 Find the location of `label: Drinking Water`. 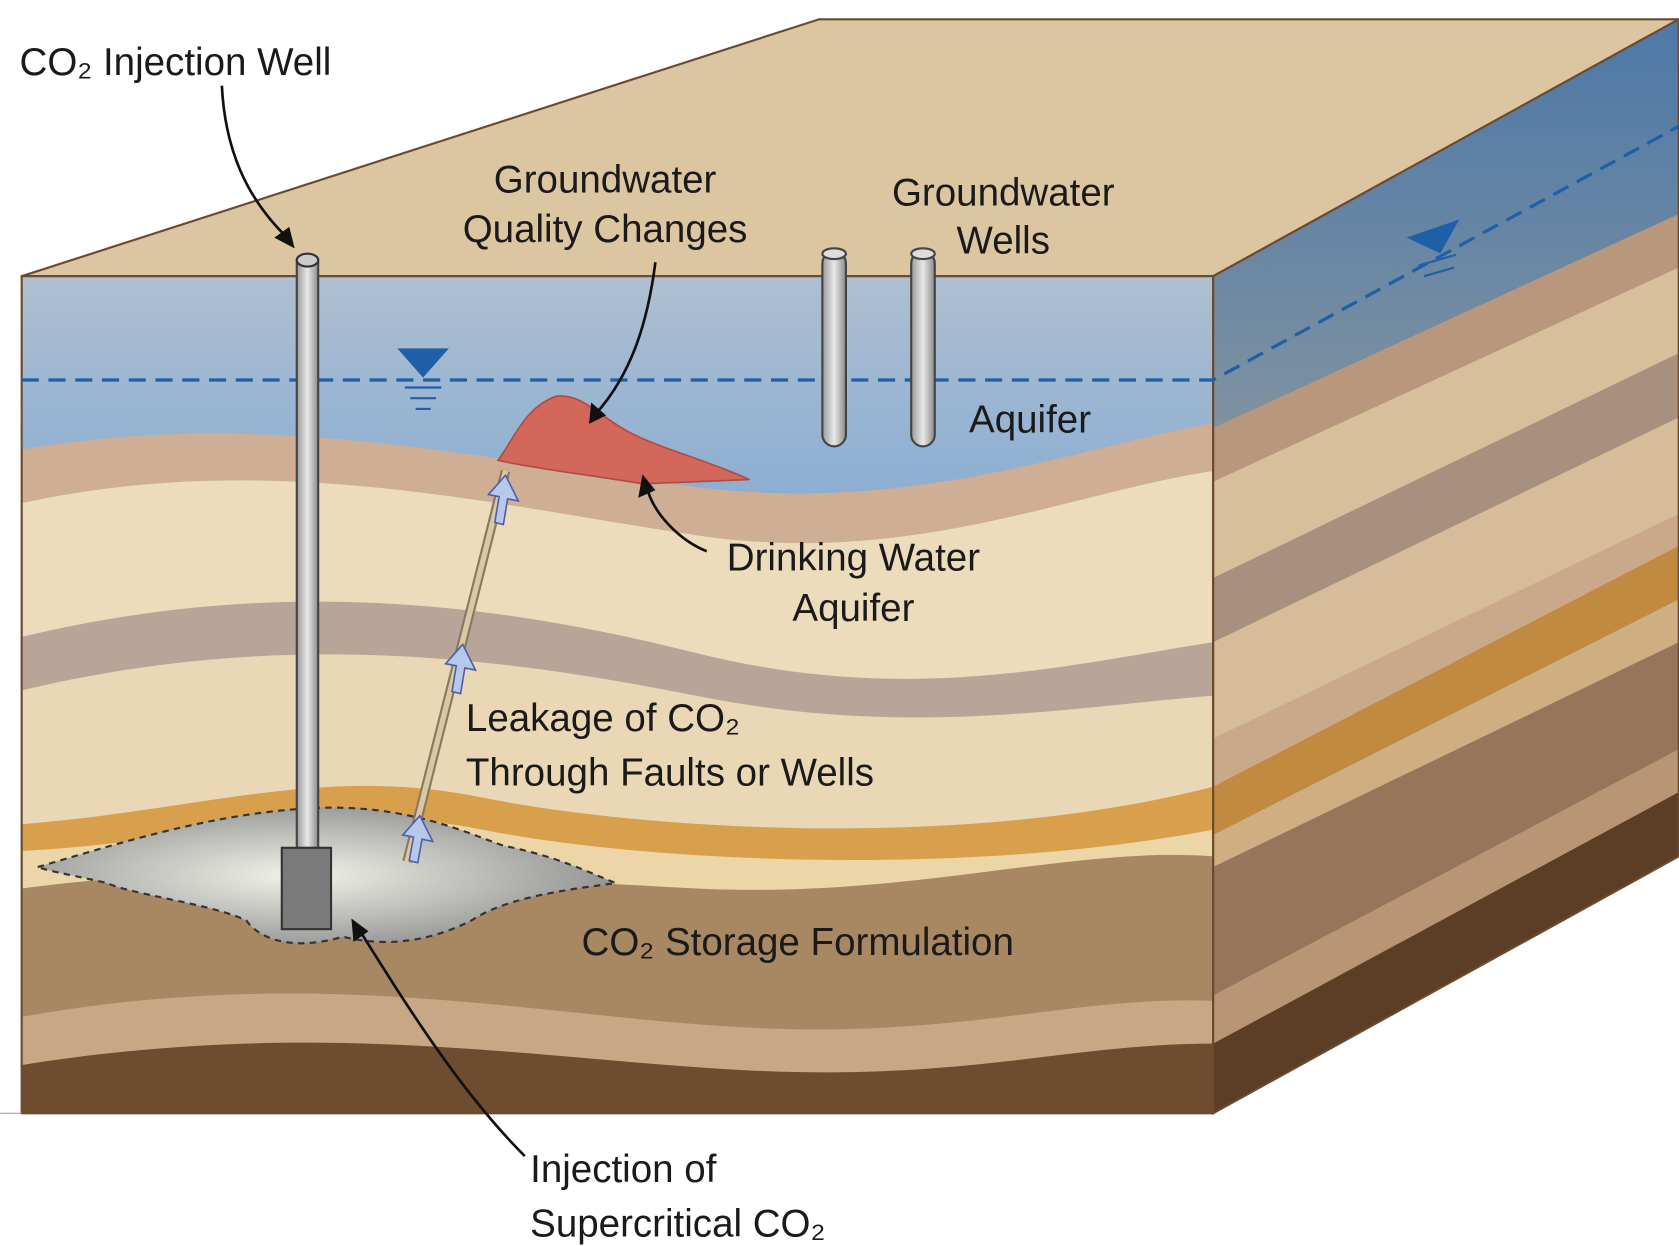

label: Drinking Water is located at coordinates (853, 558).